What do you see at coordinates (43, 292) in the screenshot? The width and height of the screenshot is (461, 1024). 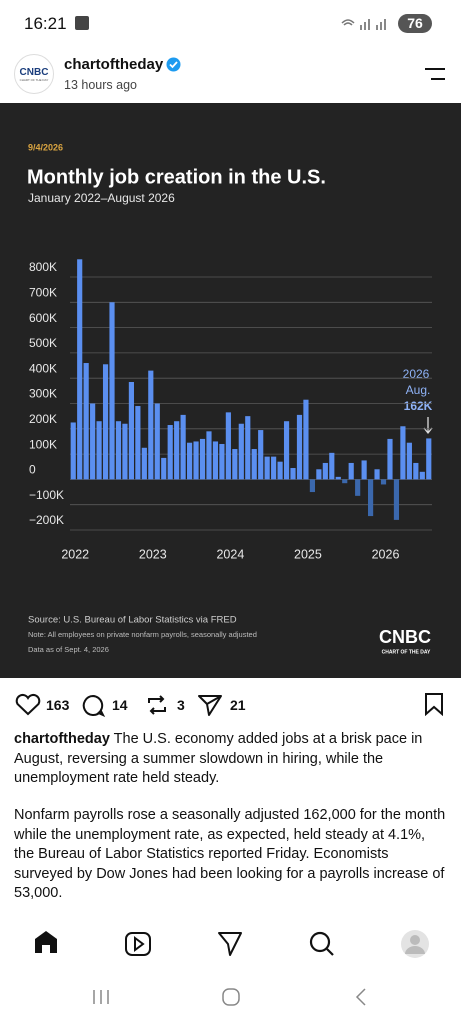 I see `y-tick-label: 700K` at bounding box center [43, 292].